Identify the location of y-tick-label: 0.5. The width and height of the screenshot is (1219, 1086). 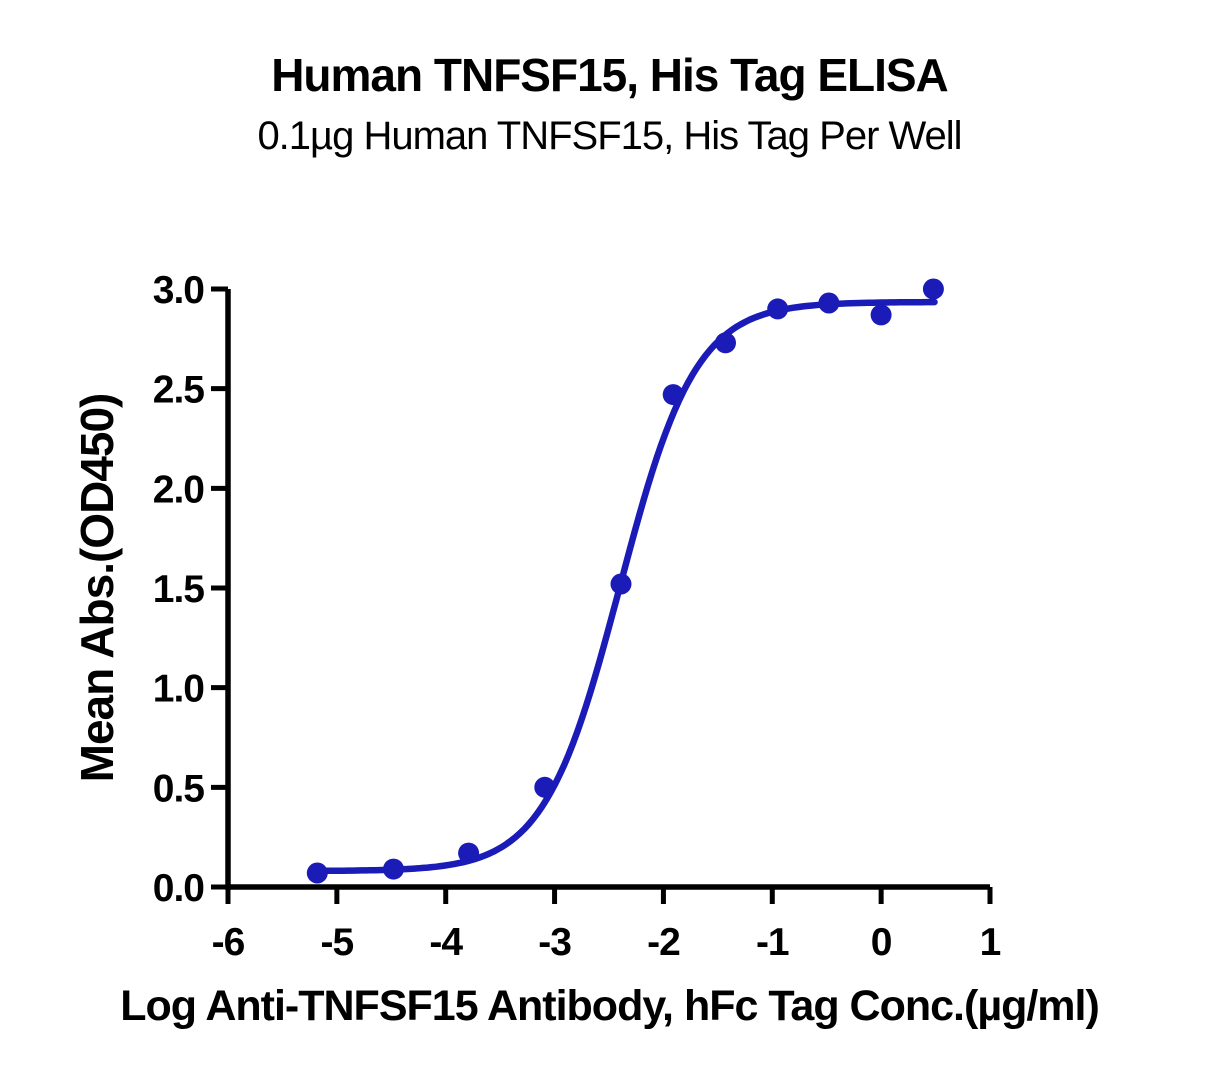
(179, 788).